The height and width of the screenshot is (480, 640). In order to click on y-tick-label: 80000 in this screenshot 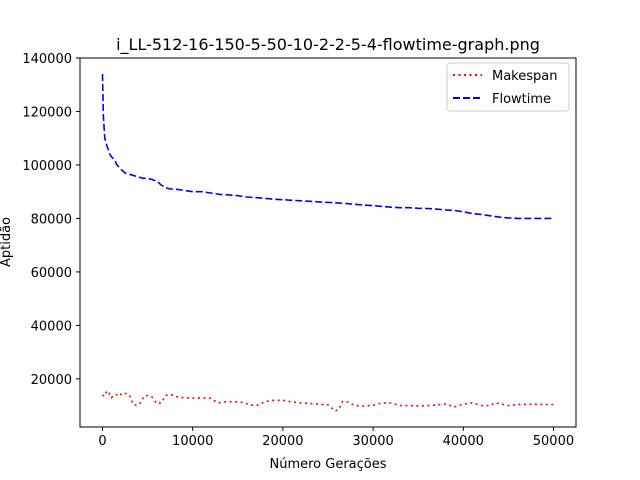, I will do `click(51, 219)`.